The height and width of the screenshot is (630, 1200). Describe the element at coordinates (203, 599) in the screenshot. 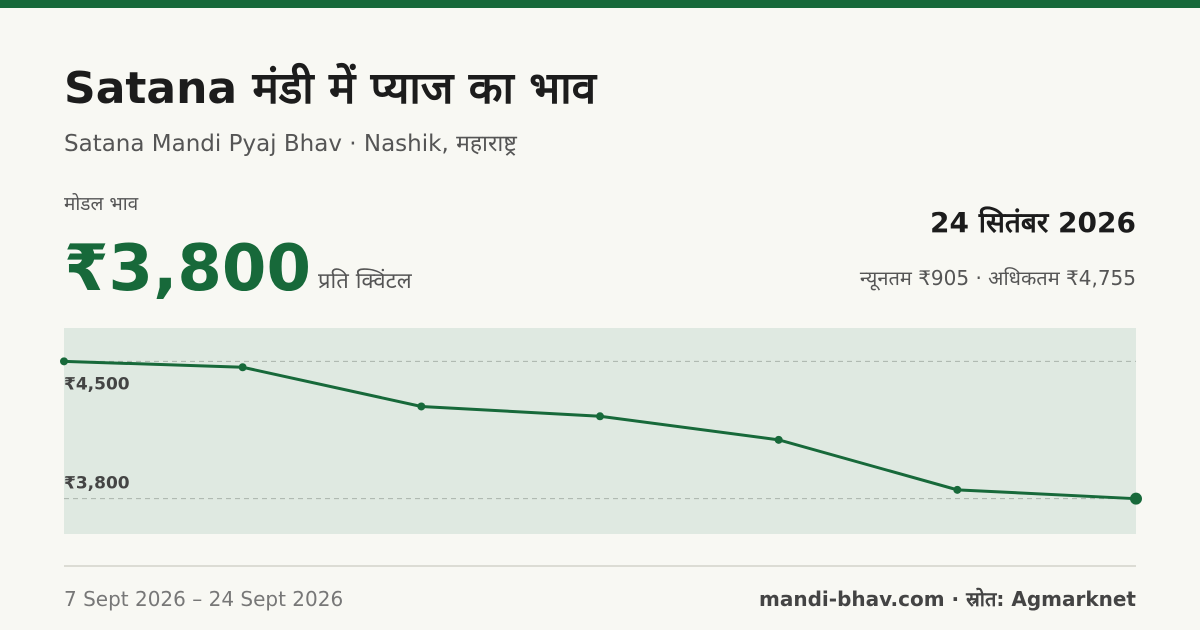

I see `footer-dates: 7 Sept 2026 – 24 Sept 2026` at that location.